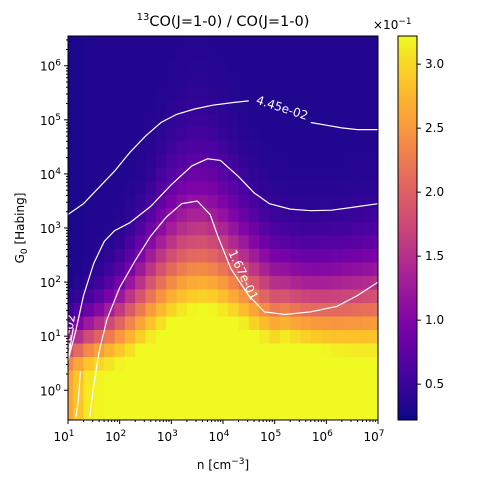 The image size is (479, 485). I want to click on y-tick-label: 104, so click(50, 174).